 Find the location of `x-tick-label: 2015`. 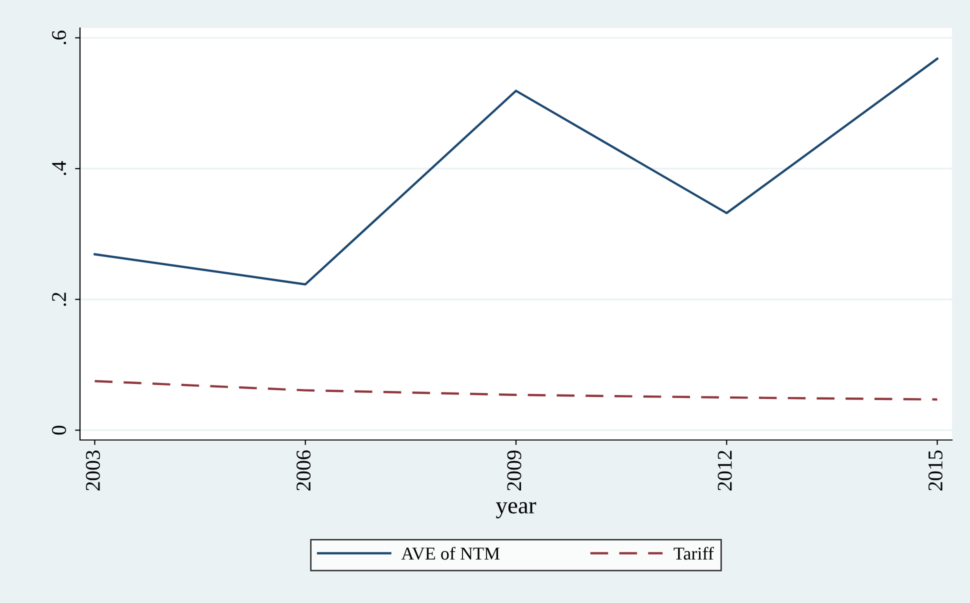

x-tick-label: 2015 is located at coordinates (935, 470).